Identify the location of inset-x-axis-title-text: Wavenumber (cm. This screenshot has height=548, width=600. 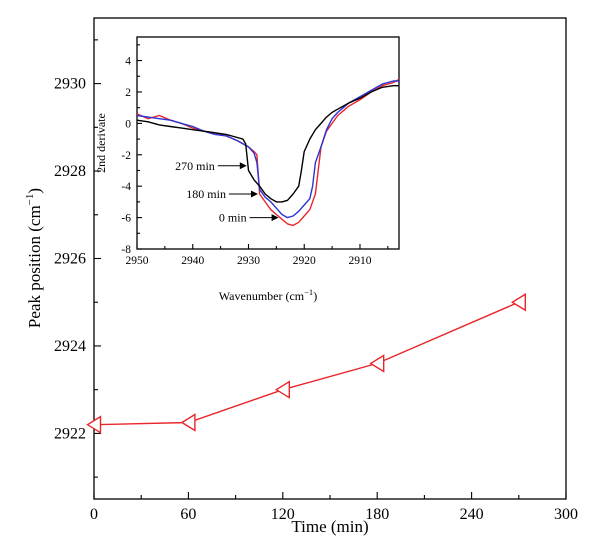
(262, 296).